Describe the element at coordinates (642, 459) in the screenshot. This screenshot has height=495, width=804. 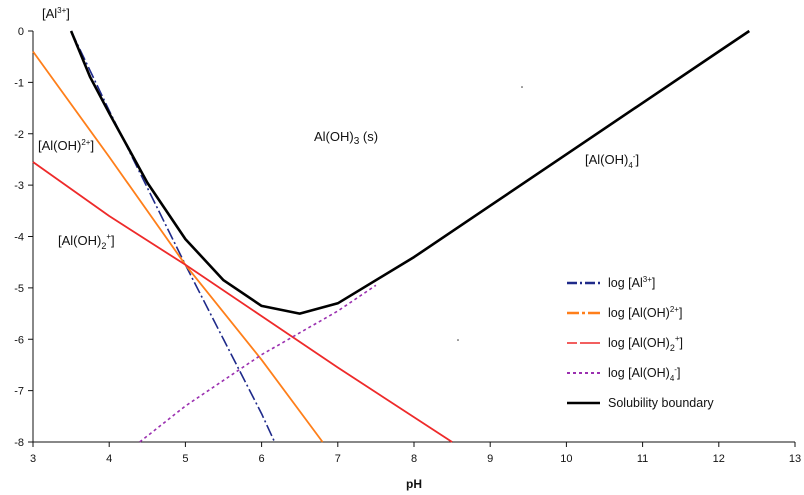
I see `x-tick-label: 11` at that location.